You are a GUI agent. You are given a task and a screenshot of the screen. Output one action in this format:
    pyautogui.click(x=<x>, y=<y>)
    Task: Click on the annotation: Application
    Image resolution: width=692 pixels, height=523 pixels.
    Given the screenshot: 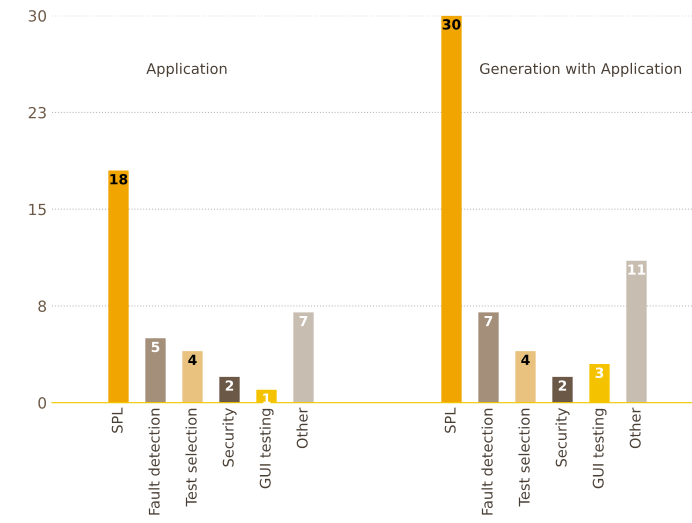 What is the action you would take?
    pyautogui.click(x=186, y=69)
    